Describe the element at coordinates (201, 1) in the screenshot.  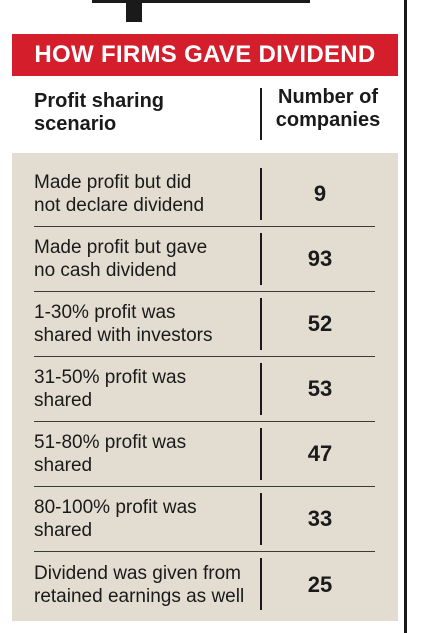
I see `cropped-graphic-fragment` at that location.